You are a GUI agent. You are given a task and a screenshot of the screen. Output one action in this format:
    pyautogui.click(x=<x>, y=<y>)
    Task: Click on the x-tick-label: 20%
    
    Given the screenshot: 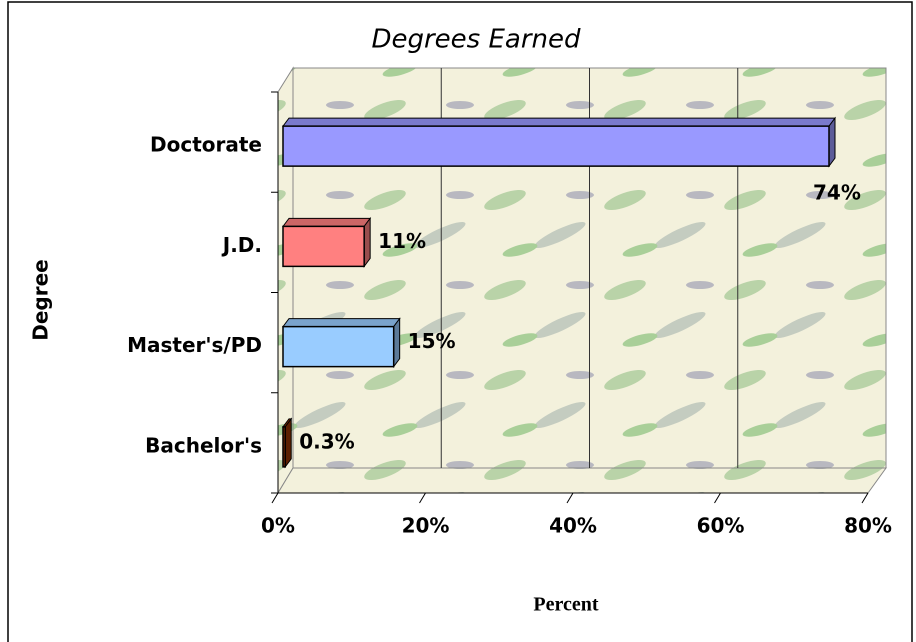 What is the action you would take?
    pyautogui.click(x=426, y=526)
    